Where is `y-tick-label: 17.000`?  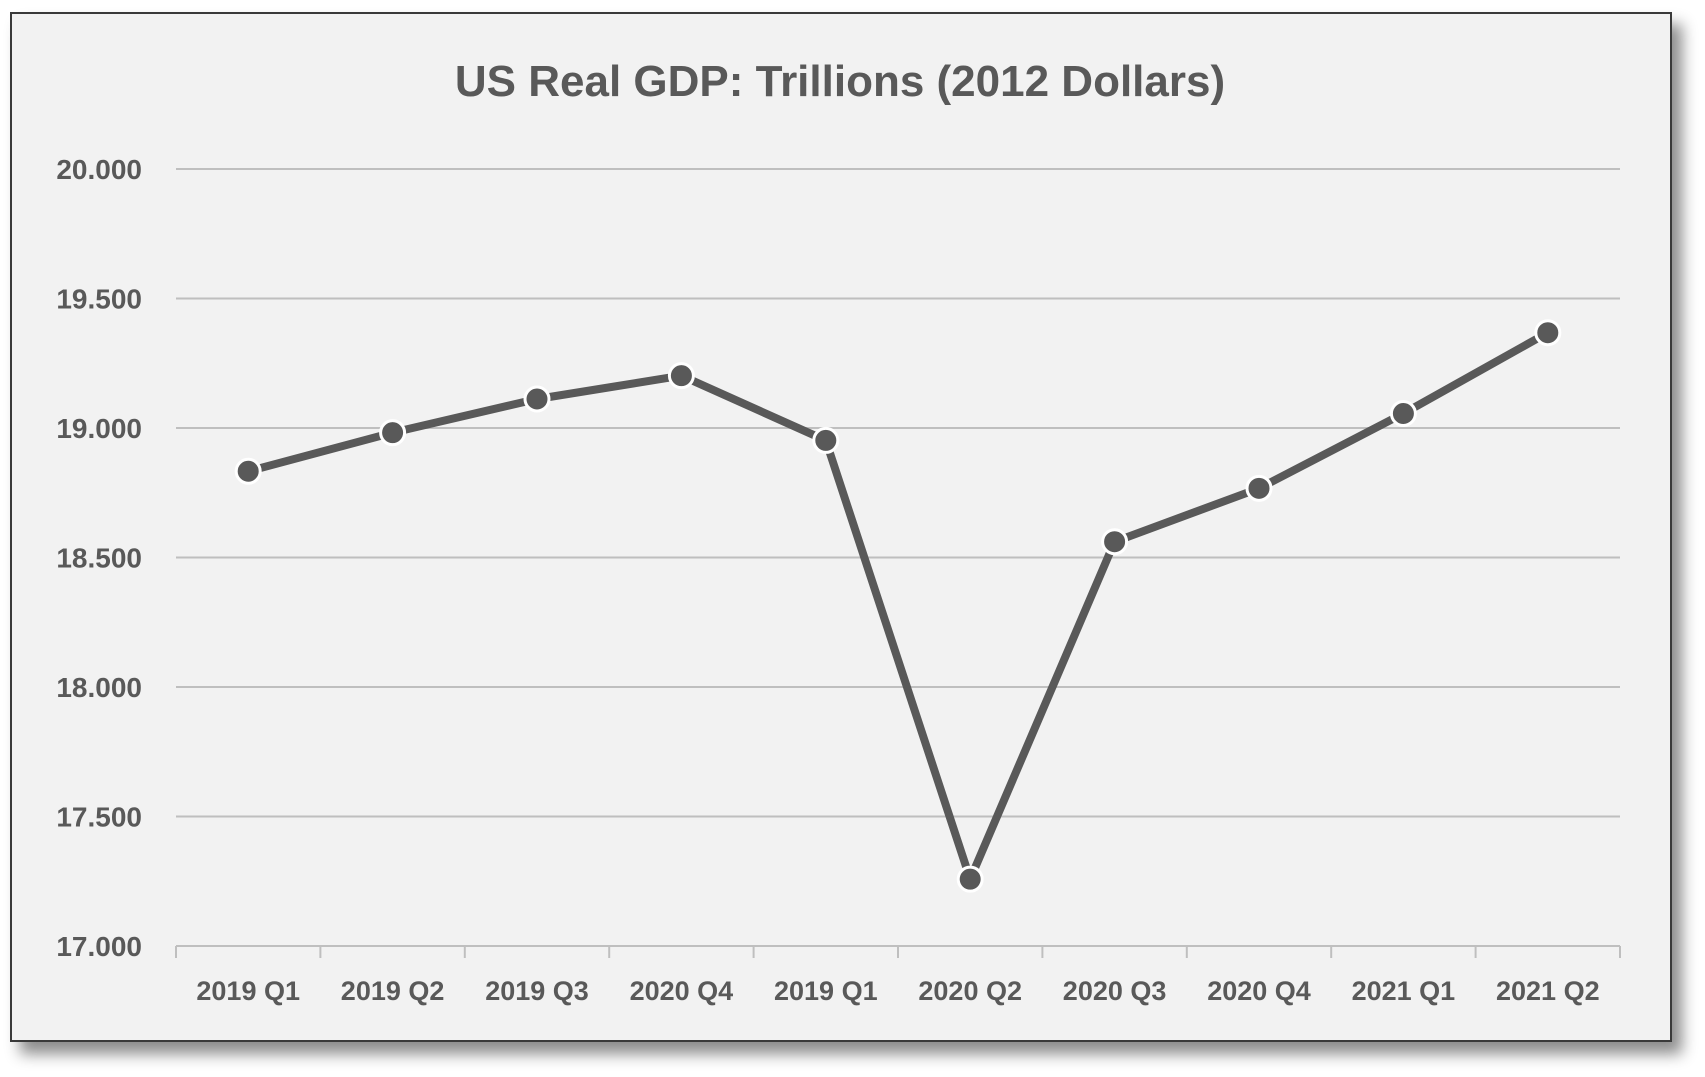 y-tick-label: 17.000 is located at coordinates (99, 946).